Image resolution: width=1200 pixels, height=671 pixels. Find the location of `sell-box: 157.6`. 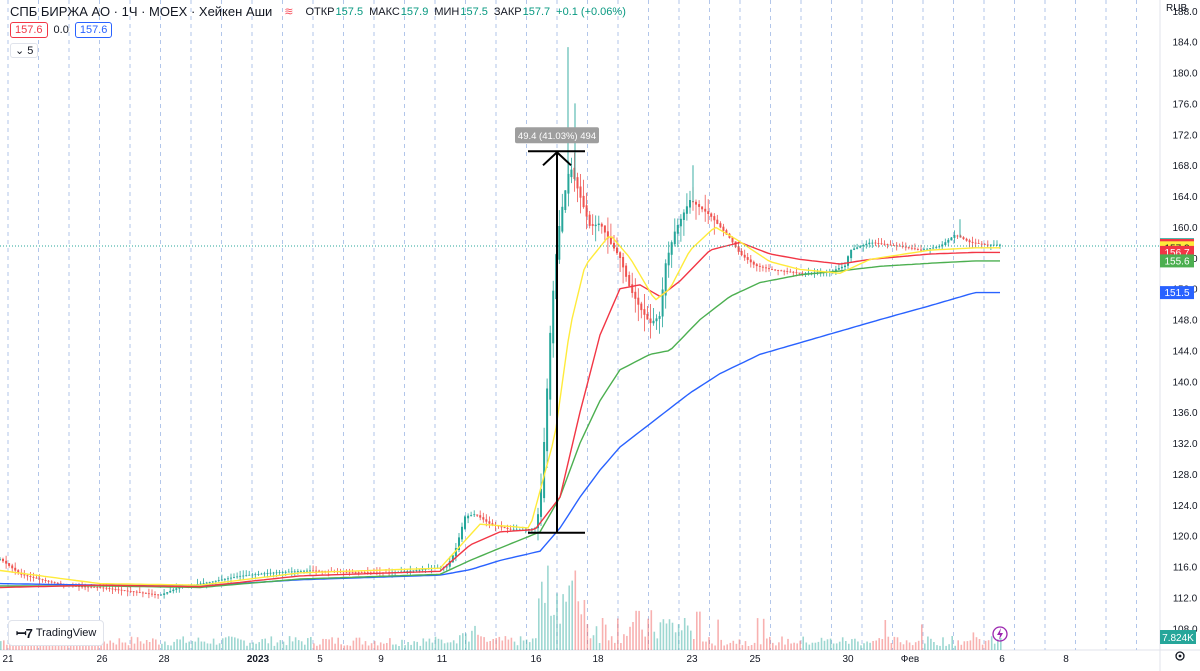

sell-box: 157.6 is located at coordinates (29, 30).